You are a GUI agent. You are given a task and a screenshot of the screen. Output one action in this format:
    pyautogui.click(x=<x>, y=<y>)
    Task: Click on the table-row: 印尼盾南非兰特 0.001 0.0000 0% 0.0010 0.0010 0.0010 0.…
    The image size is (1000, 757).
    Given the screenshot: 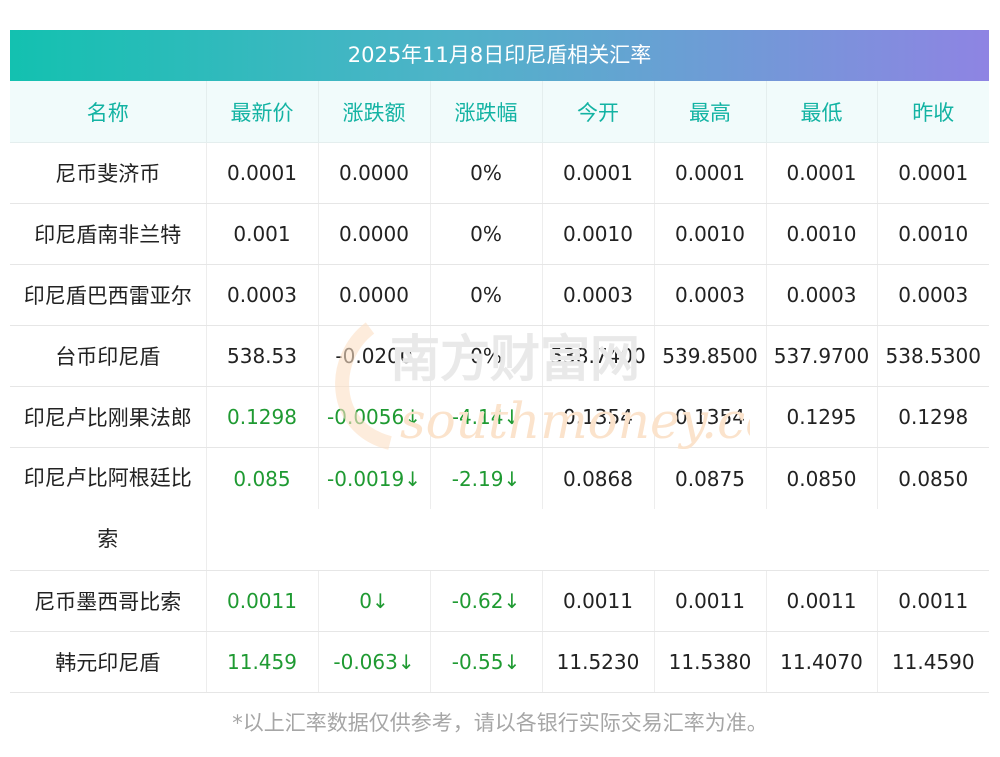 What is the action you would take?
    pyautogui.click(x=499, y=234)
    